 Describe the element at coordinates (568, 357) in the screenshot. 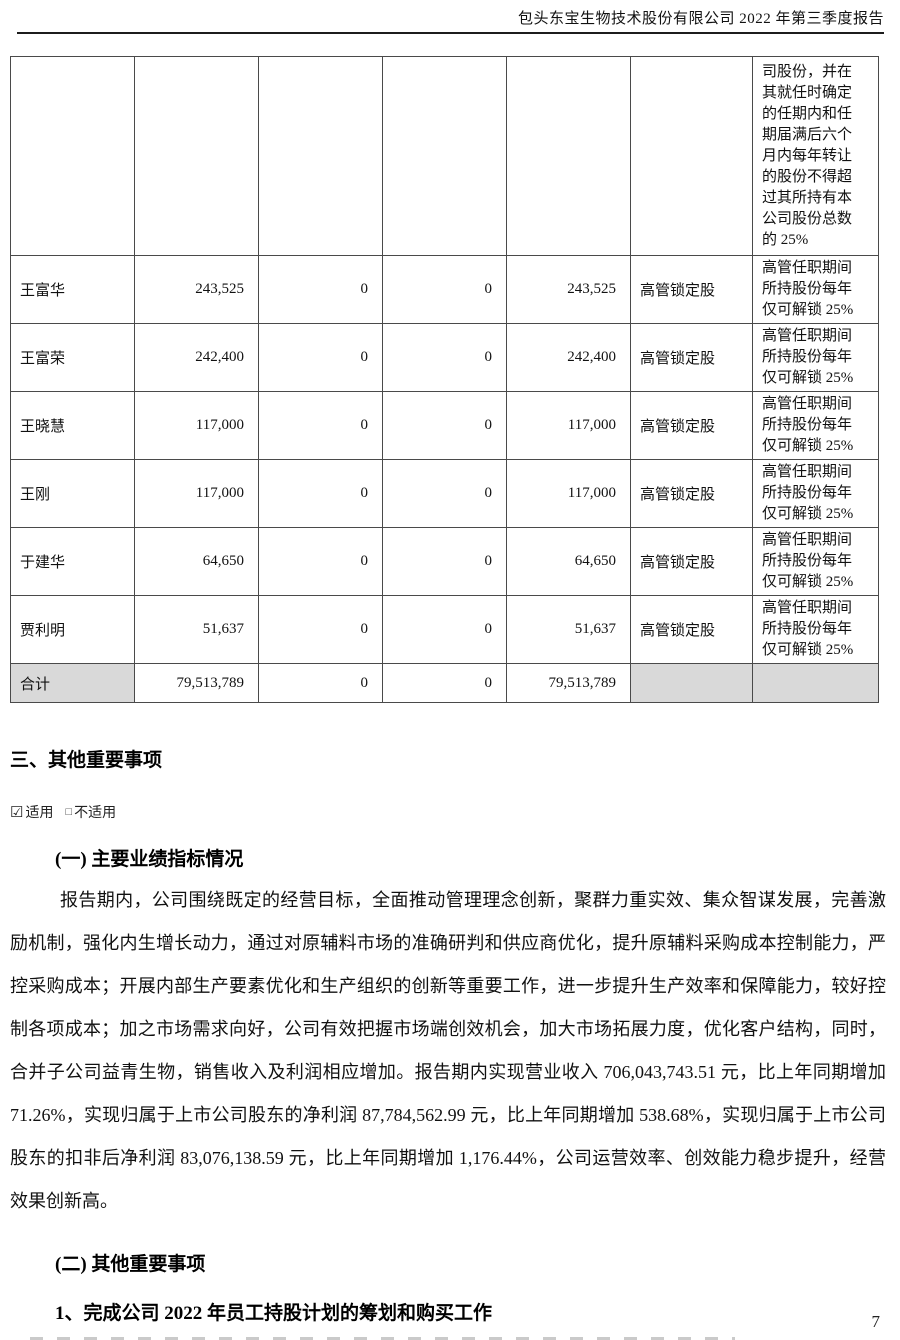

I see `cell-end-shares: 242,400` at that location.